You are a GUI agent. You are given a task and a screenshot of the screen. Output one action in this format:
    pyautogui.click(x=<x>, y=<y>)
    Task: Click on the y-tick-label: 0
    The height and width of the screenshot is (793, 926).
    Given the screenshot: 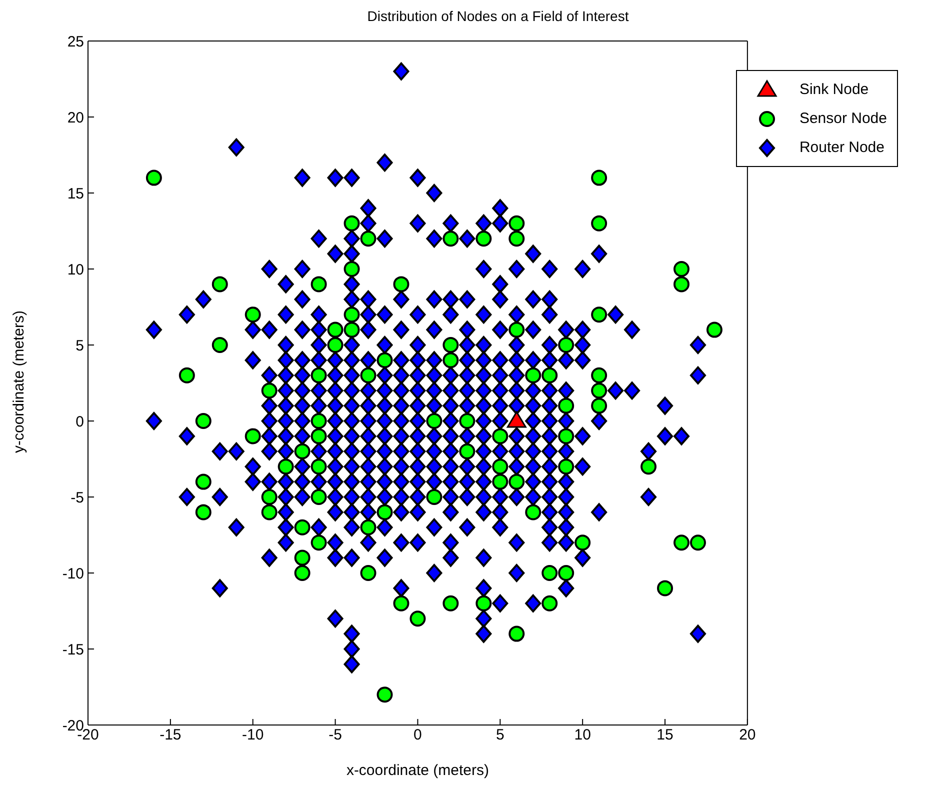 What is the action you would take?
    pyautogui.click(x=80, y=421)
    